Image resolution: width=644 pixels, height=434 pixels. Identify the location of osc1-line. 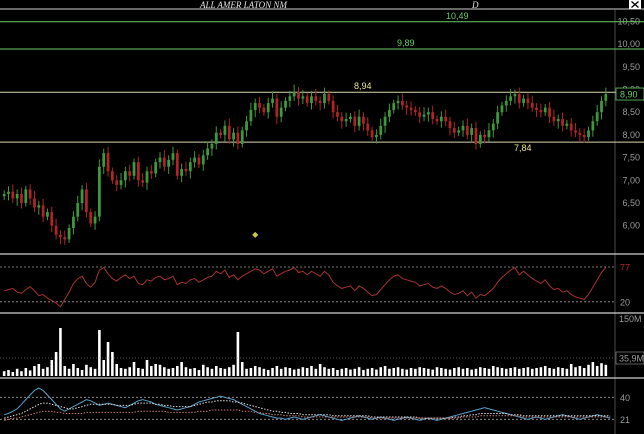
(305, 287).